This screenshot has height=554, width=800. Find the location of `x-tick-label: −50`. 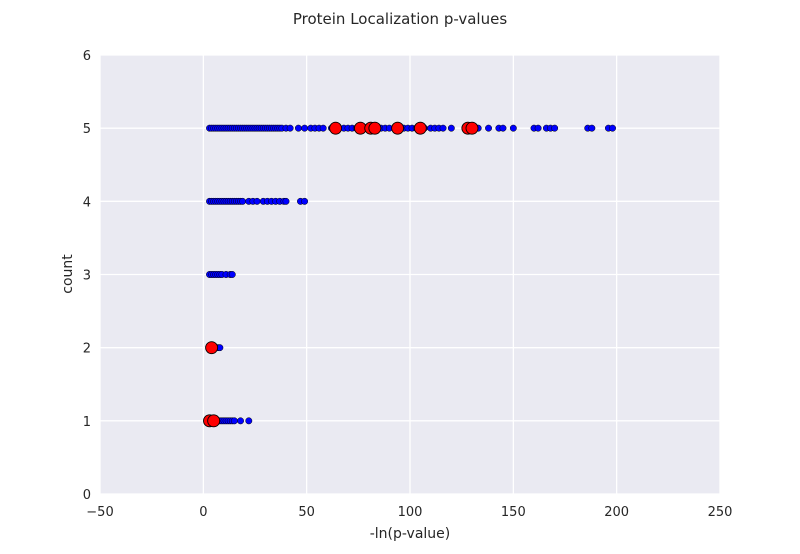

x-tick-label: −50 is located at coordinates (99, 512).